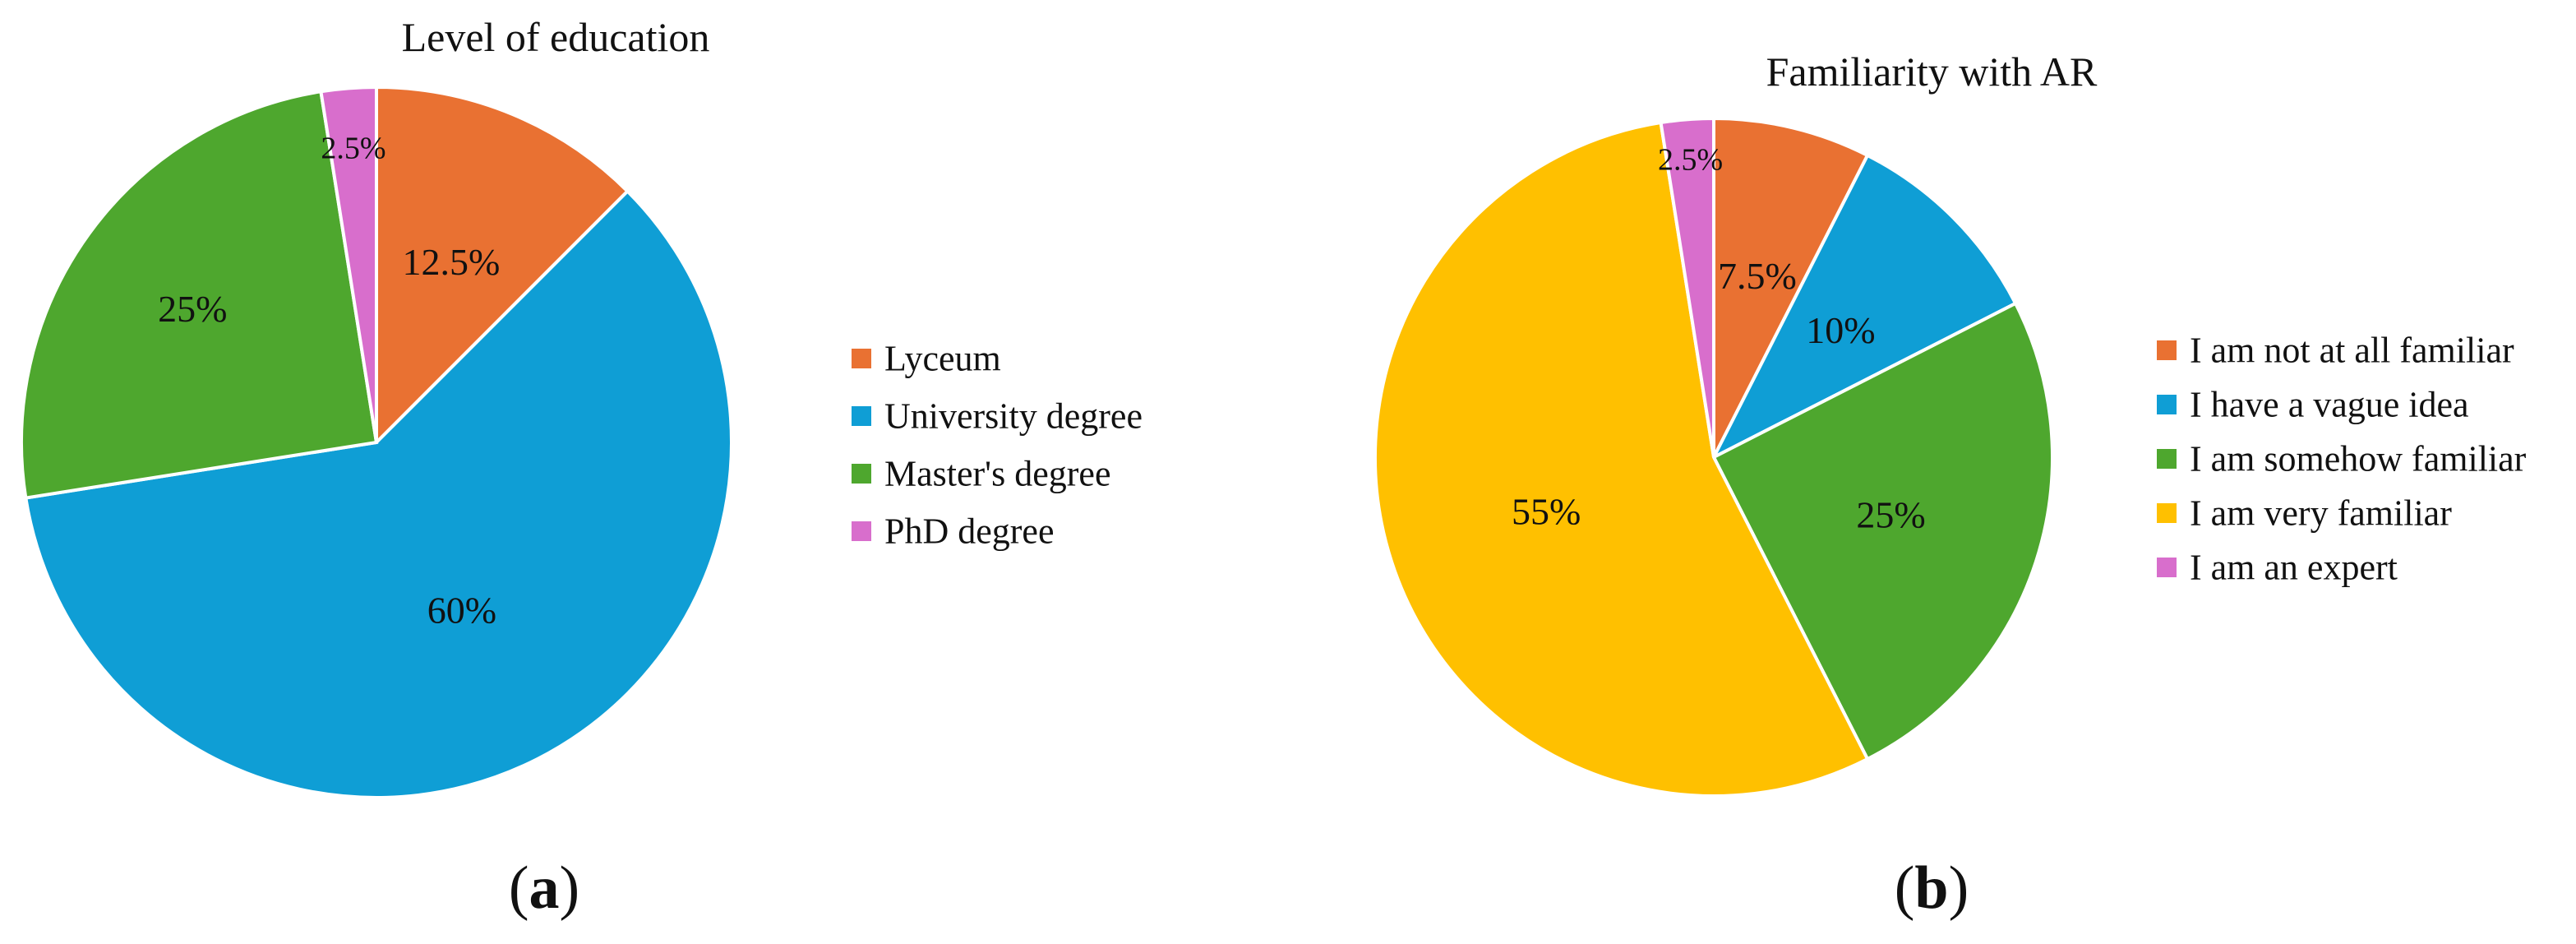 This screenshot has width=2576, height=944. What do you see at coordinates (997, 474) in the screenshot?
I see `legend-label: Master's degree` at bounding box center [997, 474].